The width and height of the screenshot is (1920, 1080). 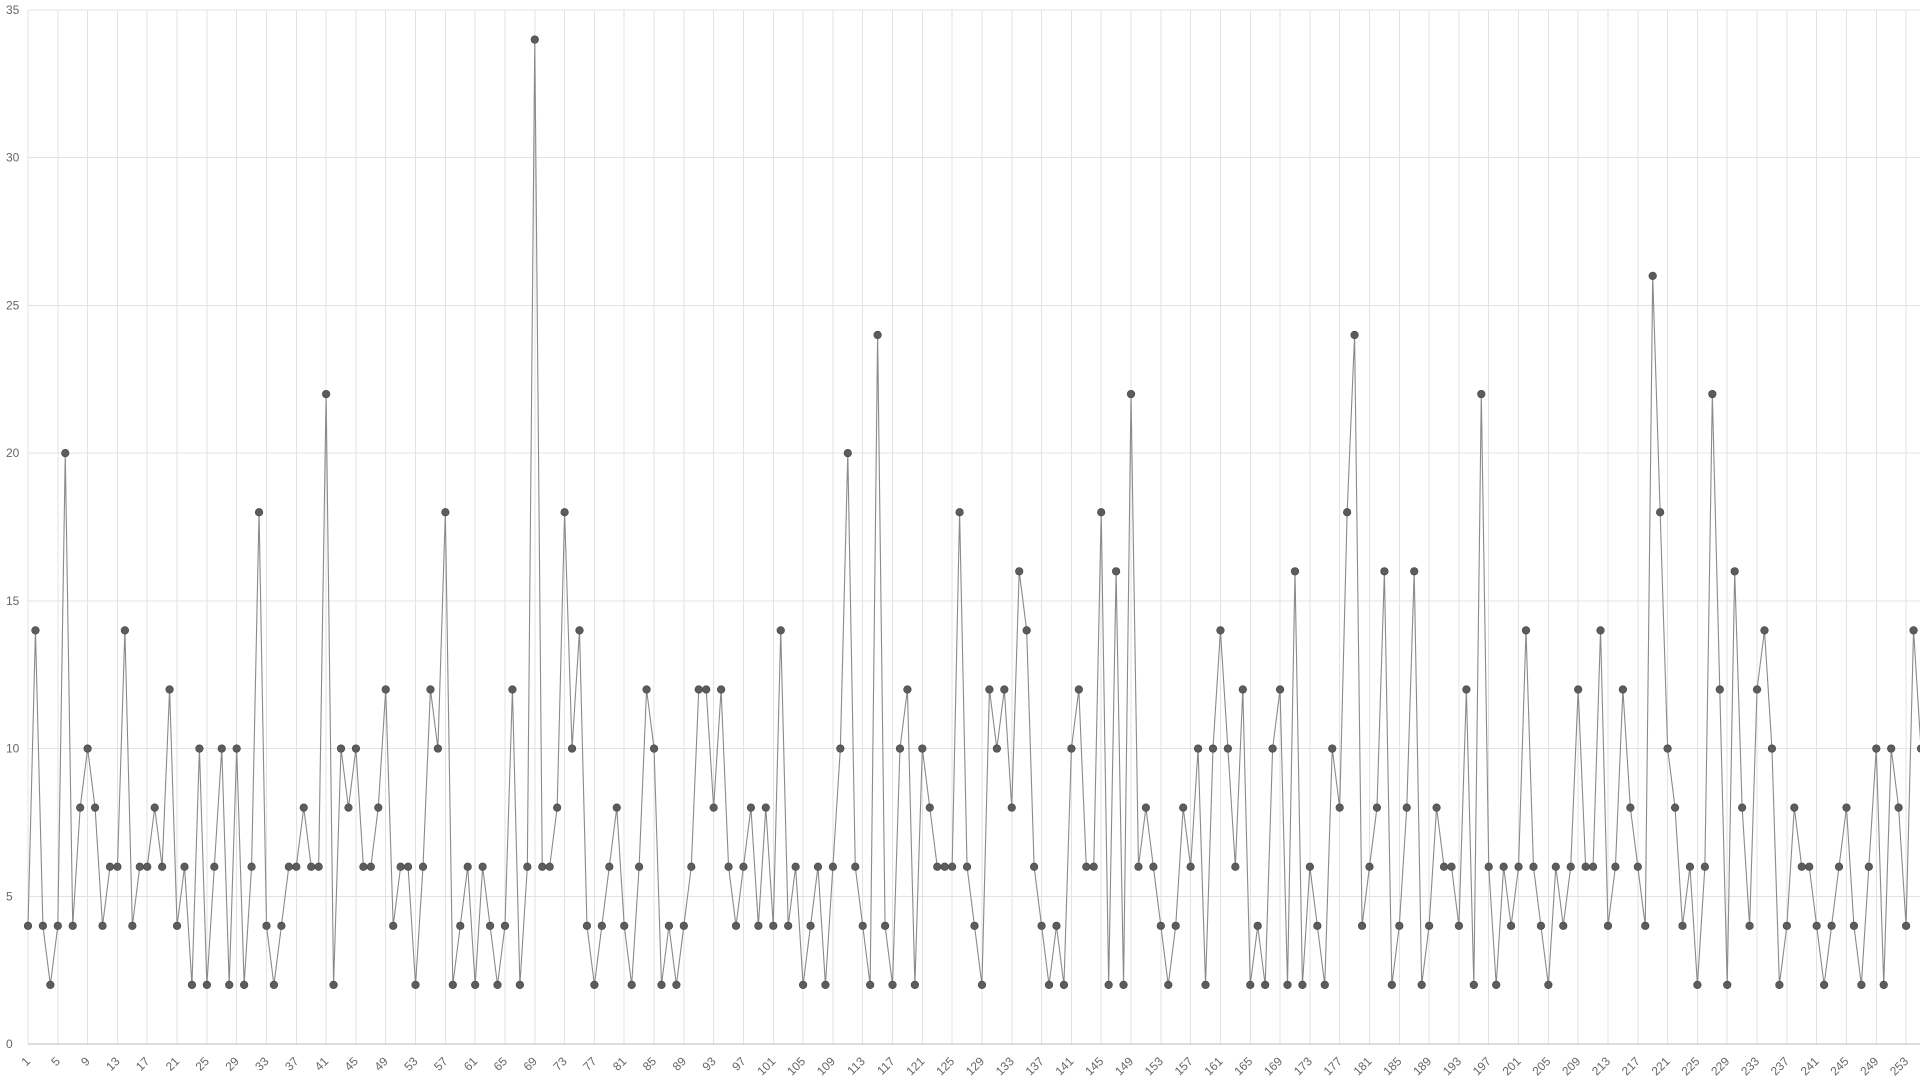 I want to click on x-tick-label: 225, so click(x=1690, y=1066).